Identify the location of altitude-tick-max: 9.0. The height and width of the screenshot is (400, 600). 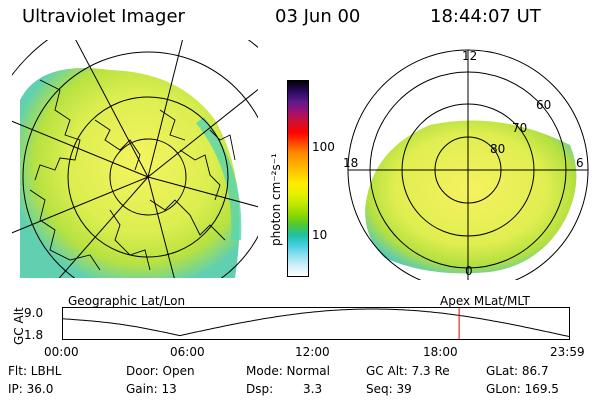
(34, 313).